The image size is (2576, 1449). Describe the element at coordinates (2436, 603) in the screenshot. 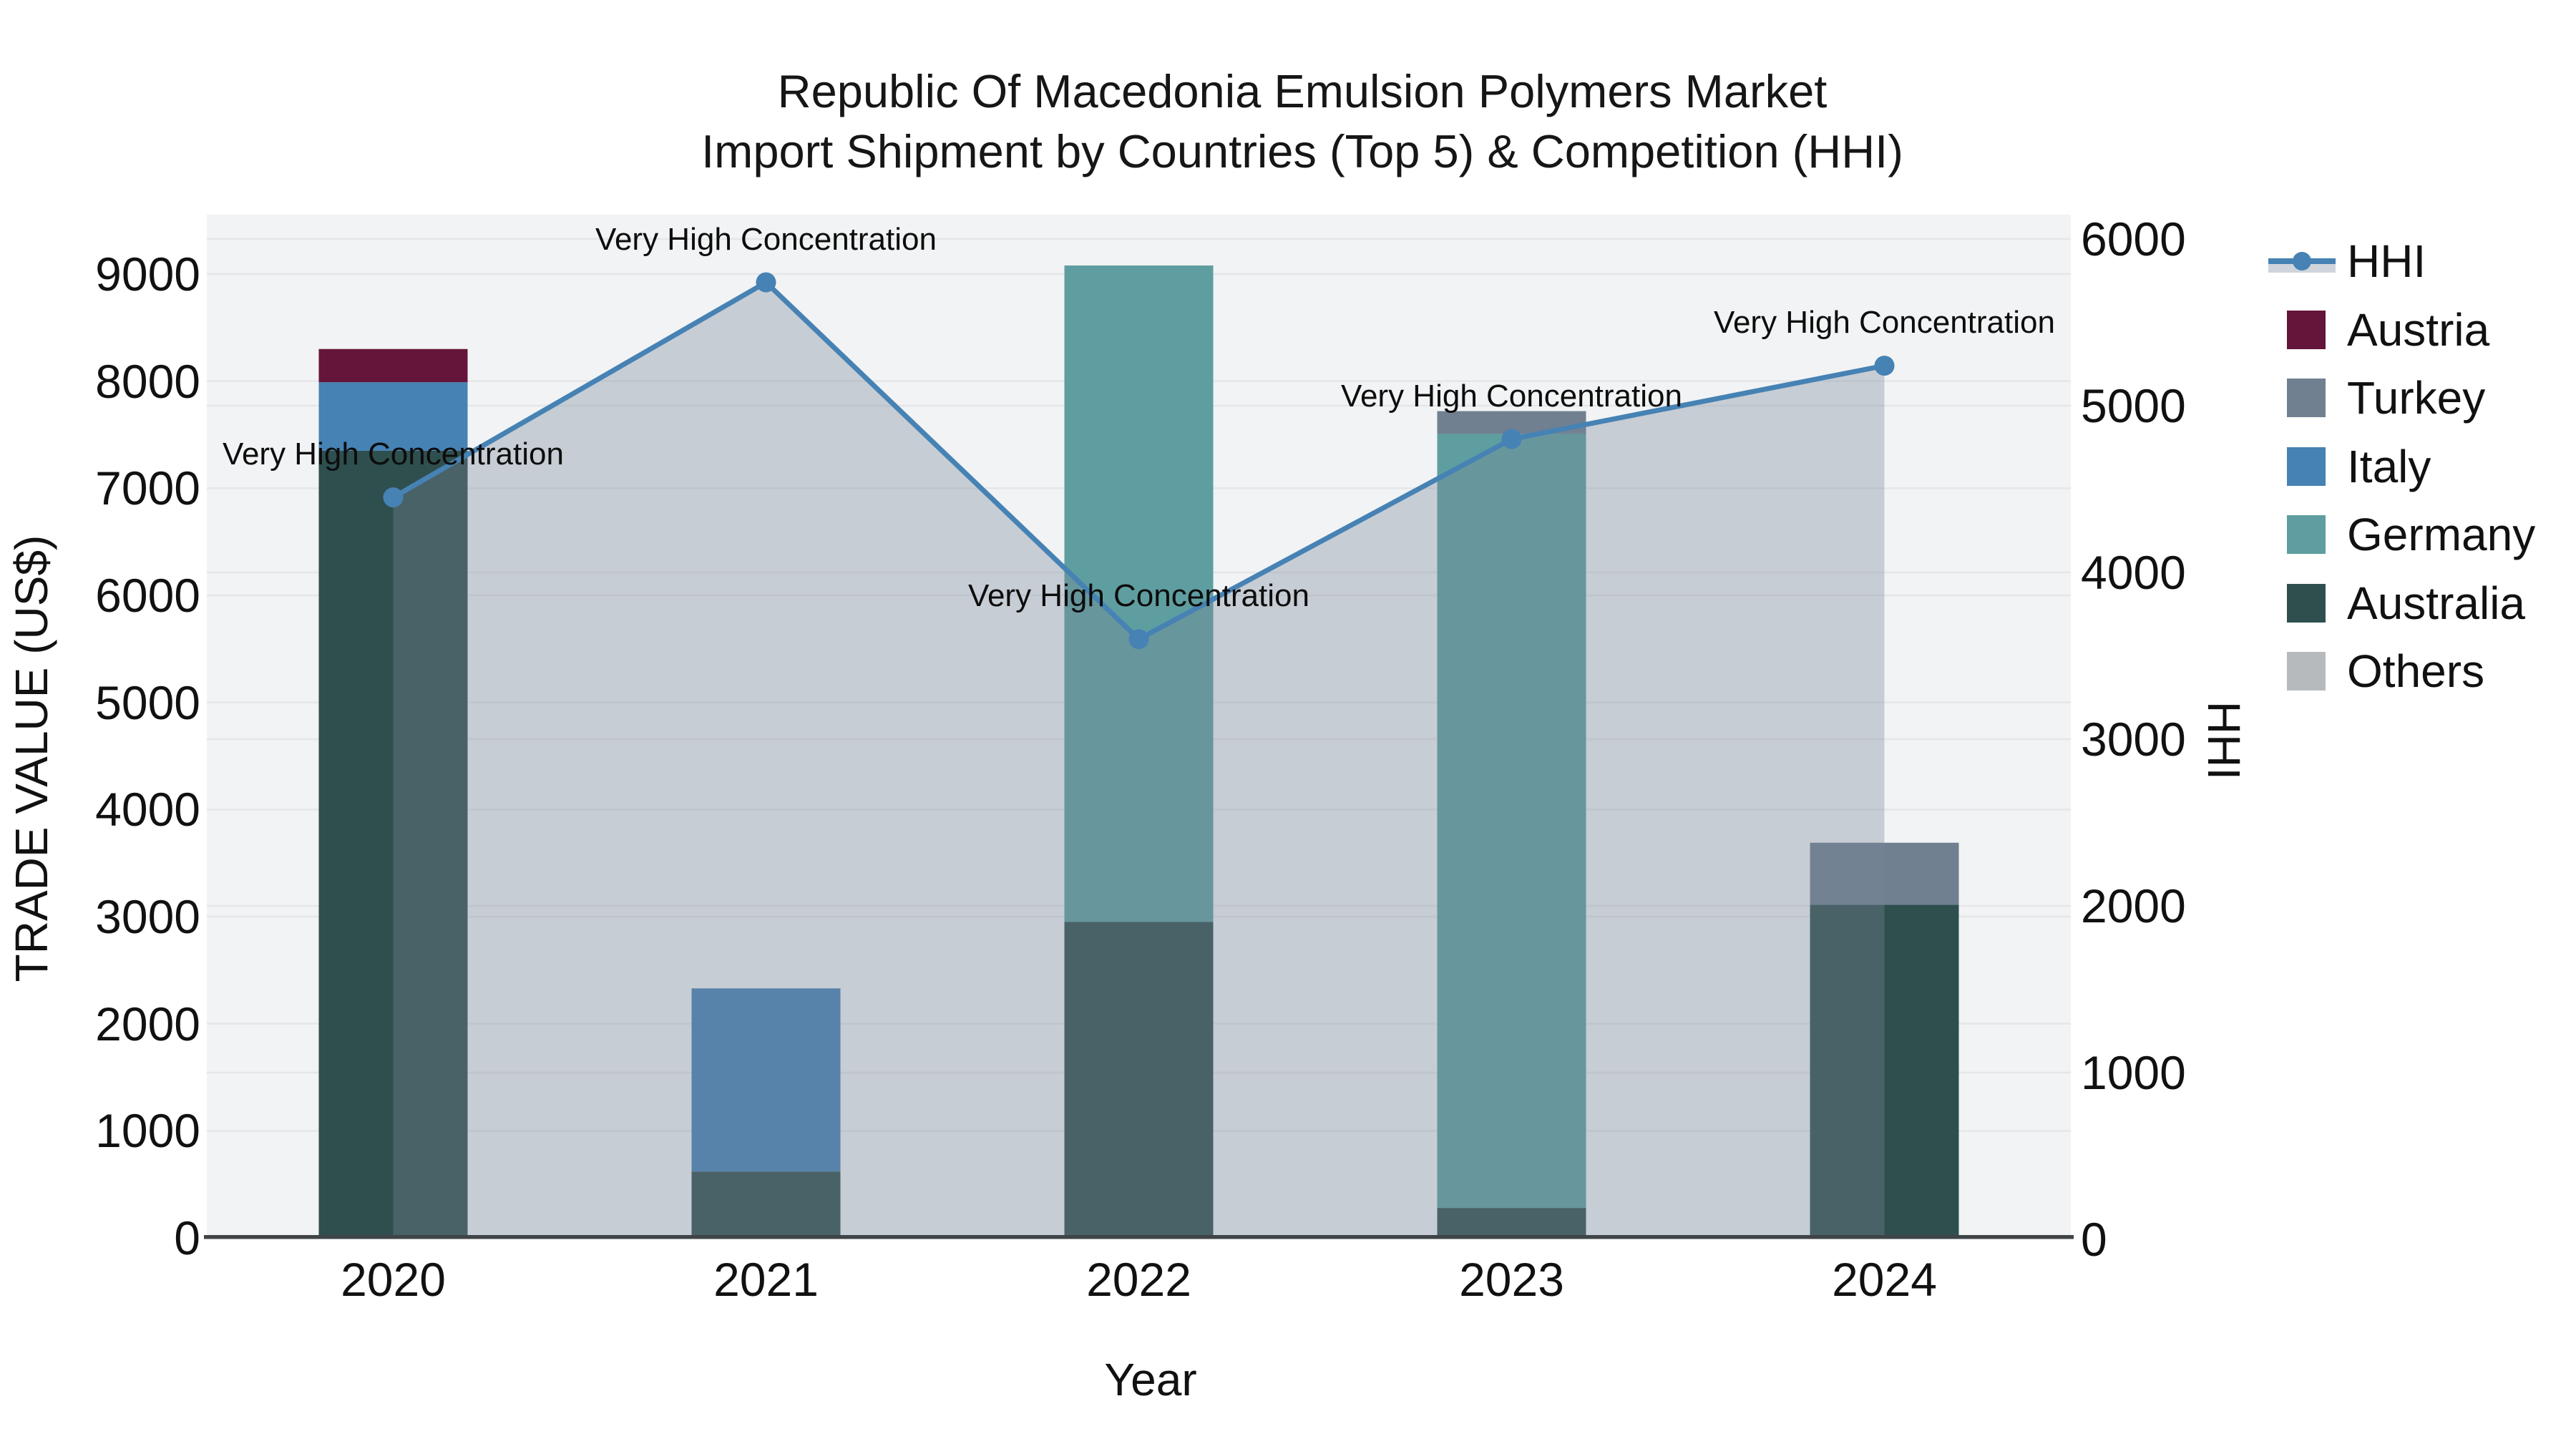

I see `legend-label-australia: Australia` at that location.